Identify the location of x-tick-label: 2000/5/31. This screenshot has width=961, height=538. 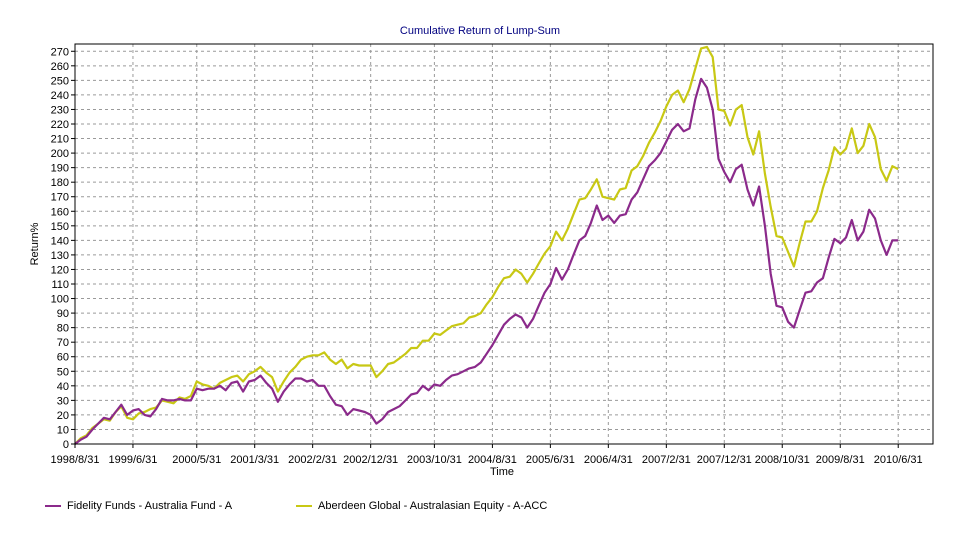
(196, 460).